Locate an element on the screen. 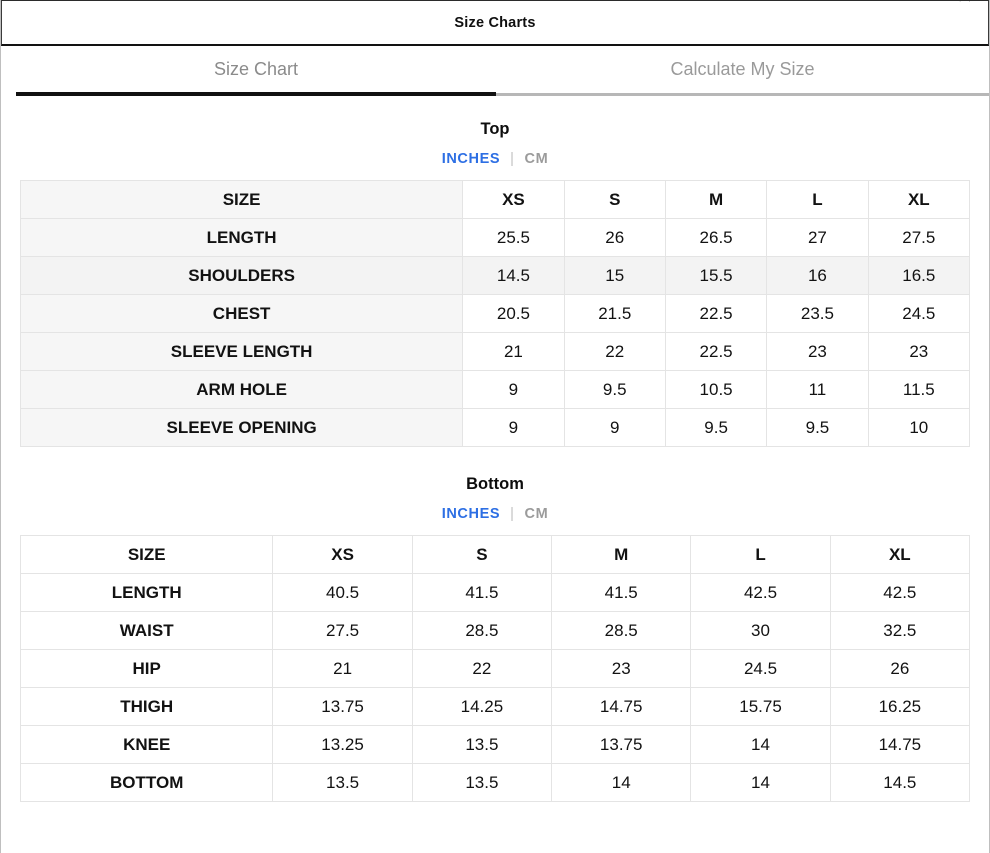  value-cell: 28.5 is located at coordinates (621, 630).